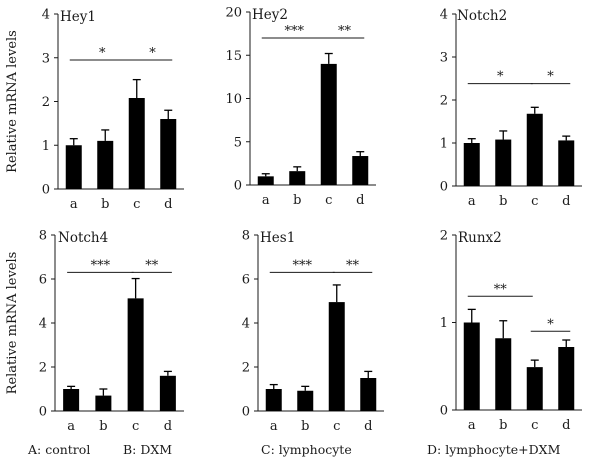 This screenshot has width=600, height=461. What do you see at coordinates (306, 449) in the screenshot?
I see `legend-lymphocyte: C: lymphocyte` at bounding box center [306, 449].